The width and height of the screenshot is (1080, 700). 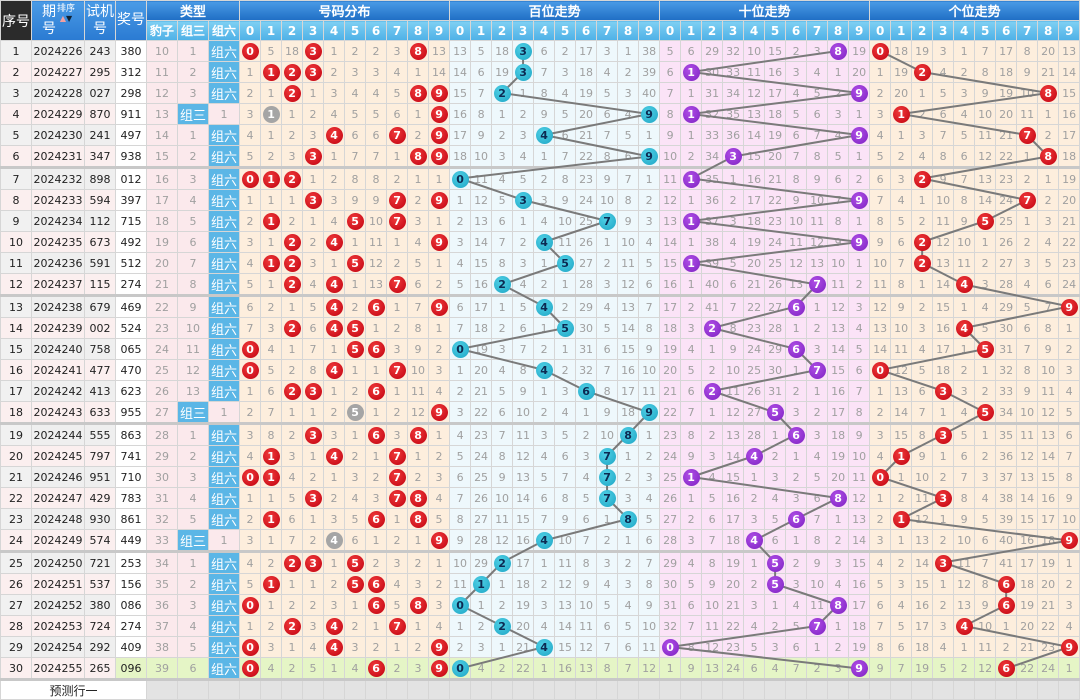 I want to click on ge-cell: 11, so click(x=985, y=647).